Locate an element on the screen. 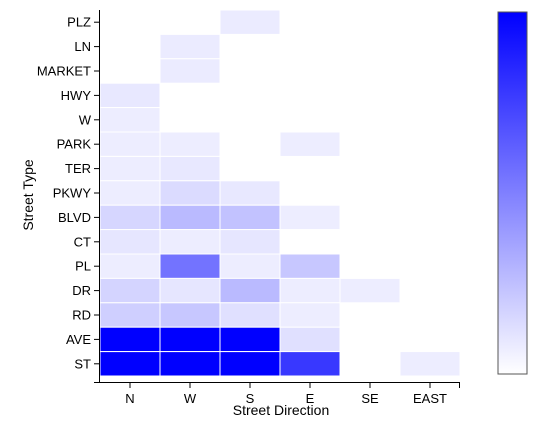  y-tick-label: HWY is located at coordinates (76, 95).